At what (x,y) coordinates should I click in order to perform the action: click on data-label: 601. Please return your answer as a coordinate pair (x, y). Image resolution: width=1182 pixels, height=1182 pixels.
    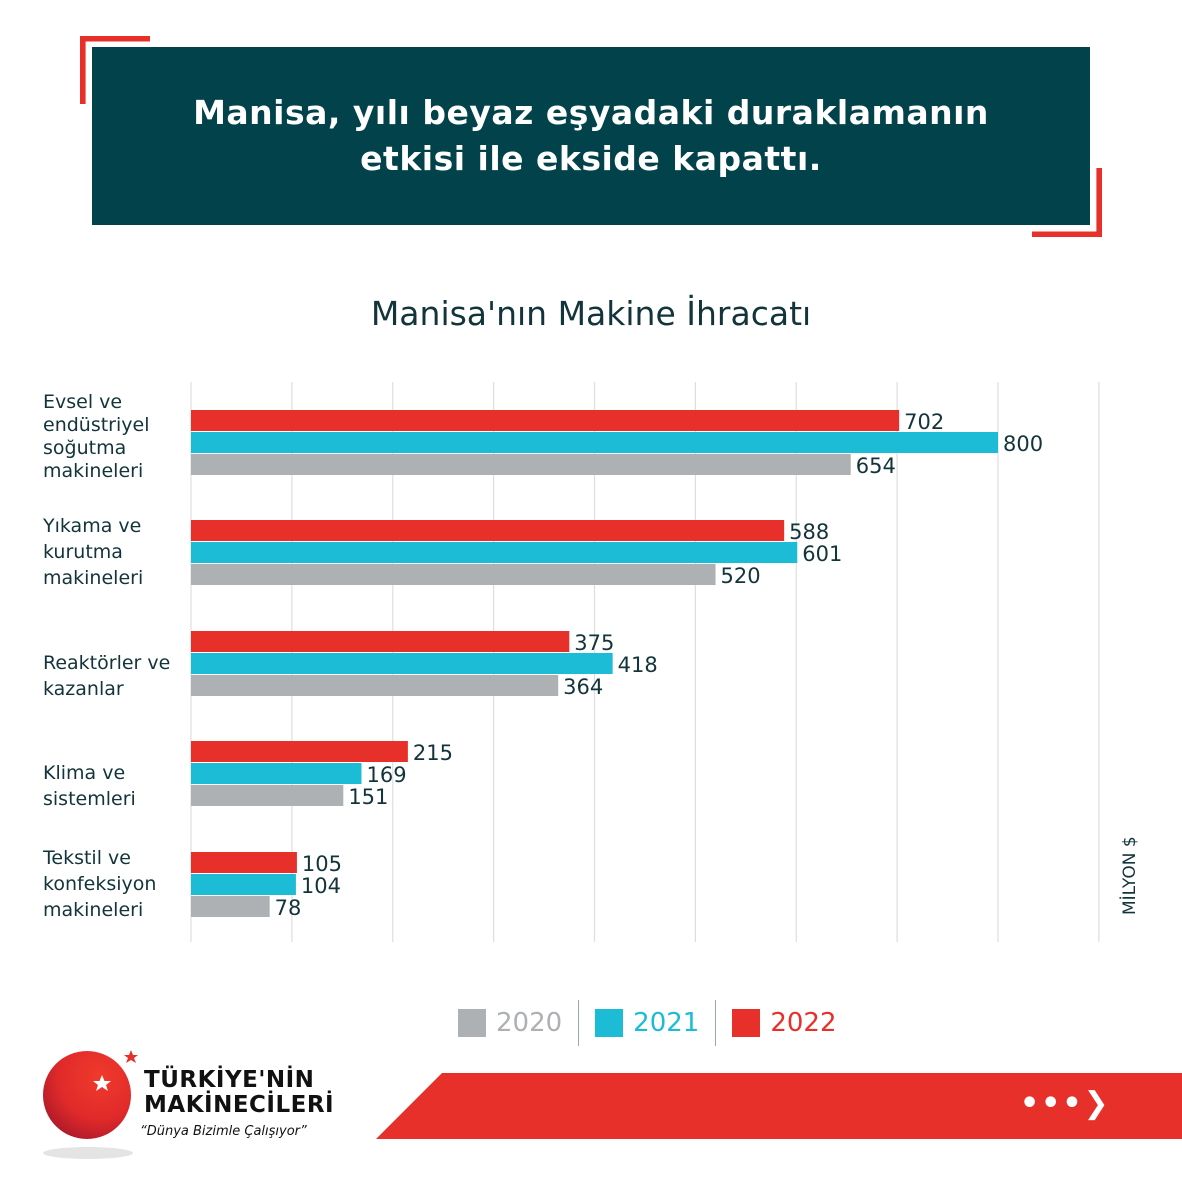
    Looking at the image, I should click on (822, 554).